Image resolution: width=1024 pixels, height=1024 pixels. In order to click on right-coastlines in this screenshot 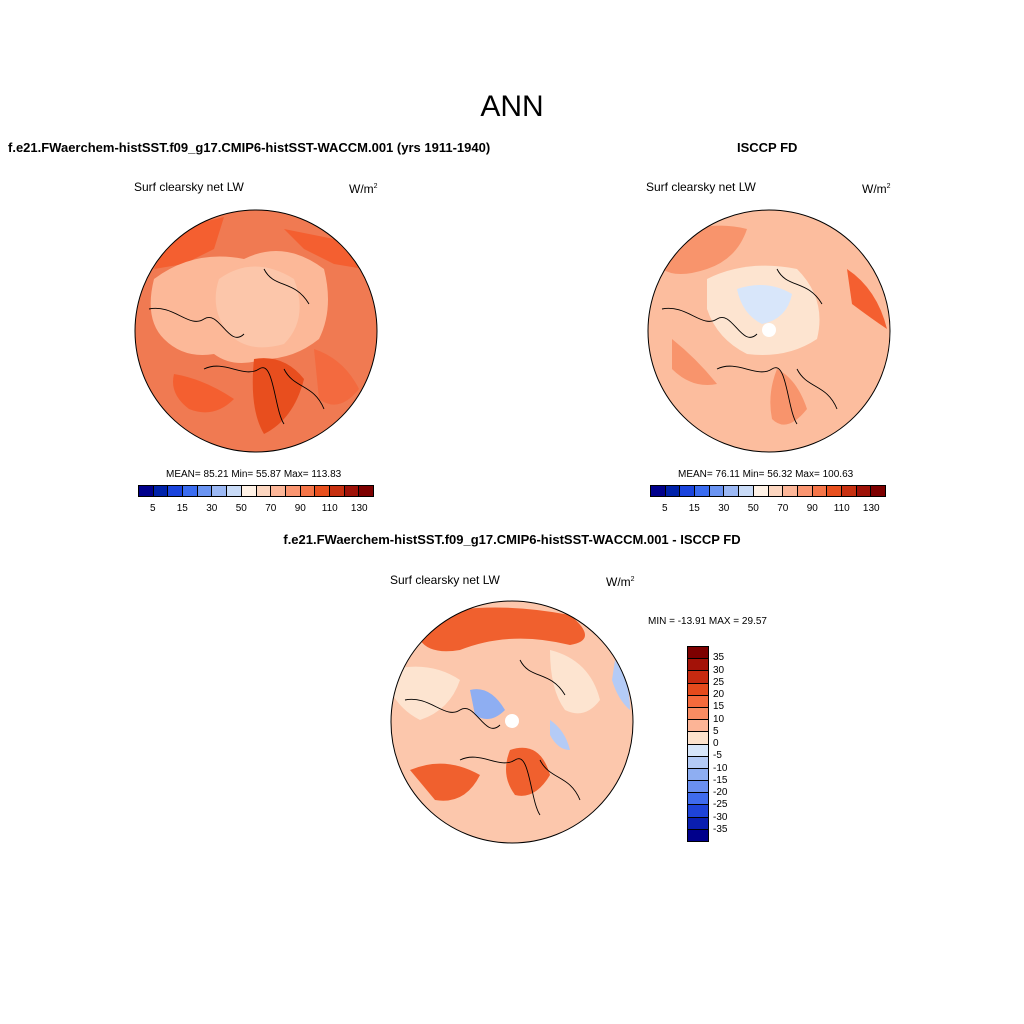, I will do `click(749, 346)`.